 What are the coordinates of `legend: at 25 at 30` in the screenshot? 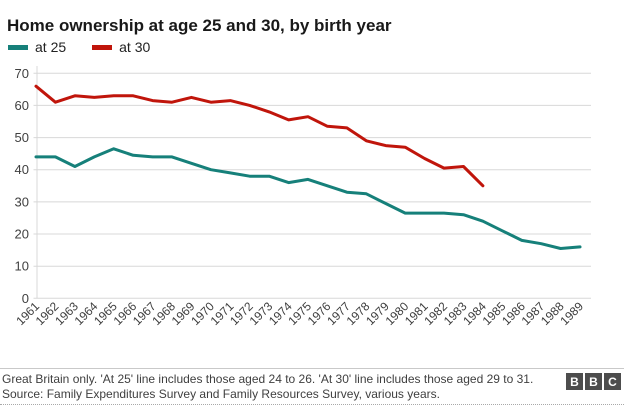 It's located at (79, 47).